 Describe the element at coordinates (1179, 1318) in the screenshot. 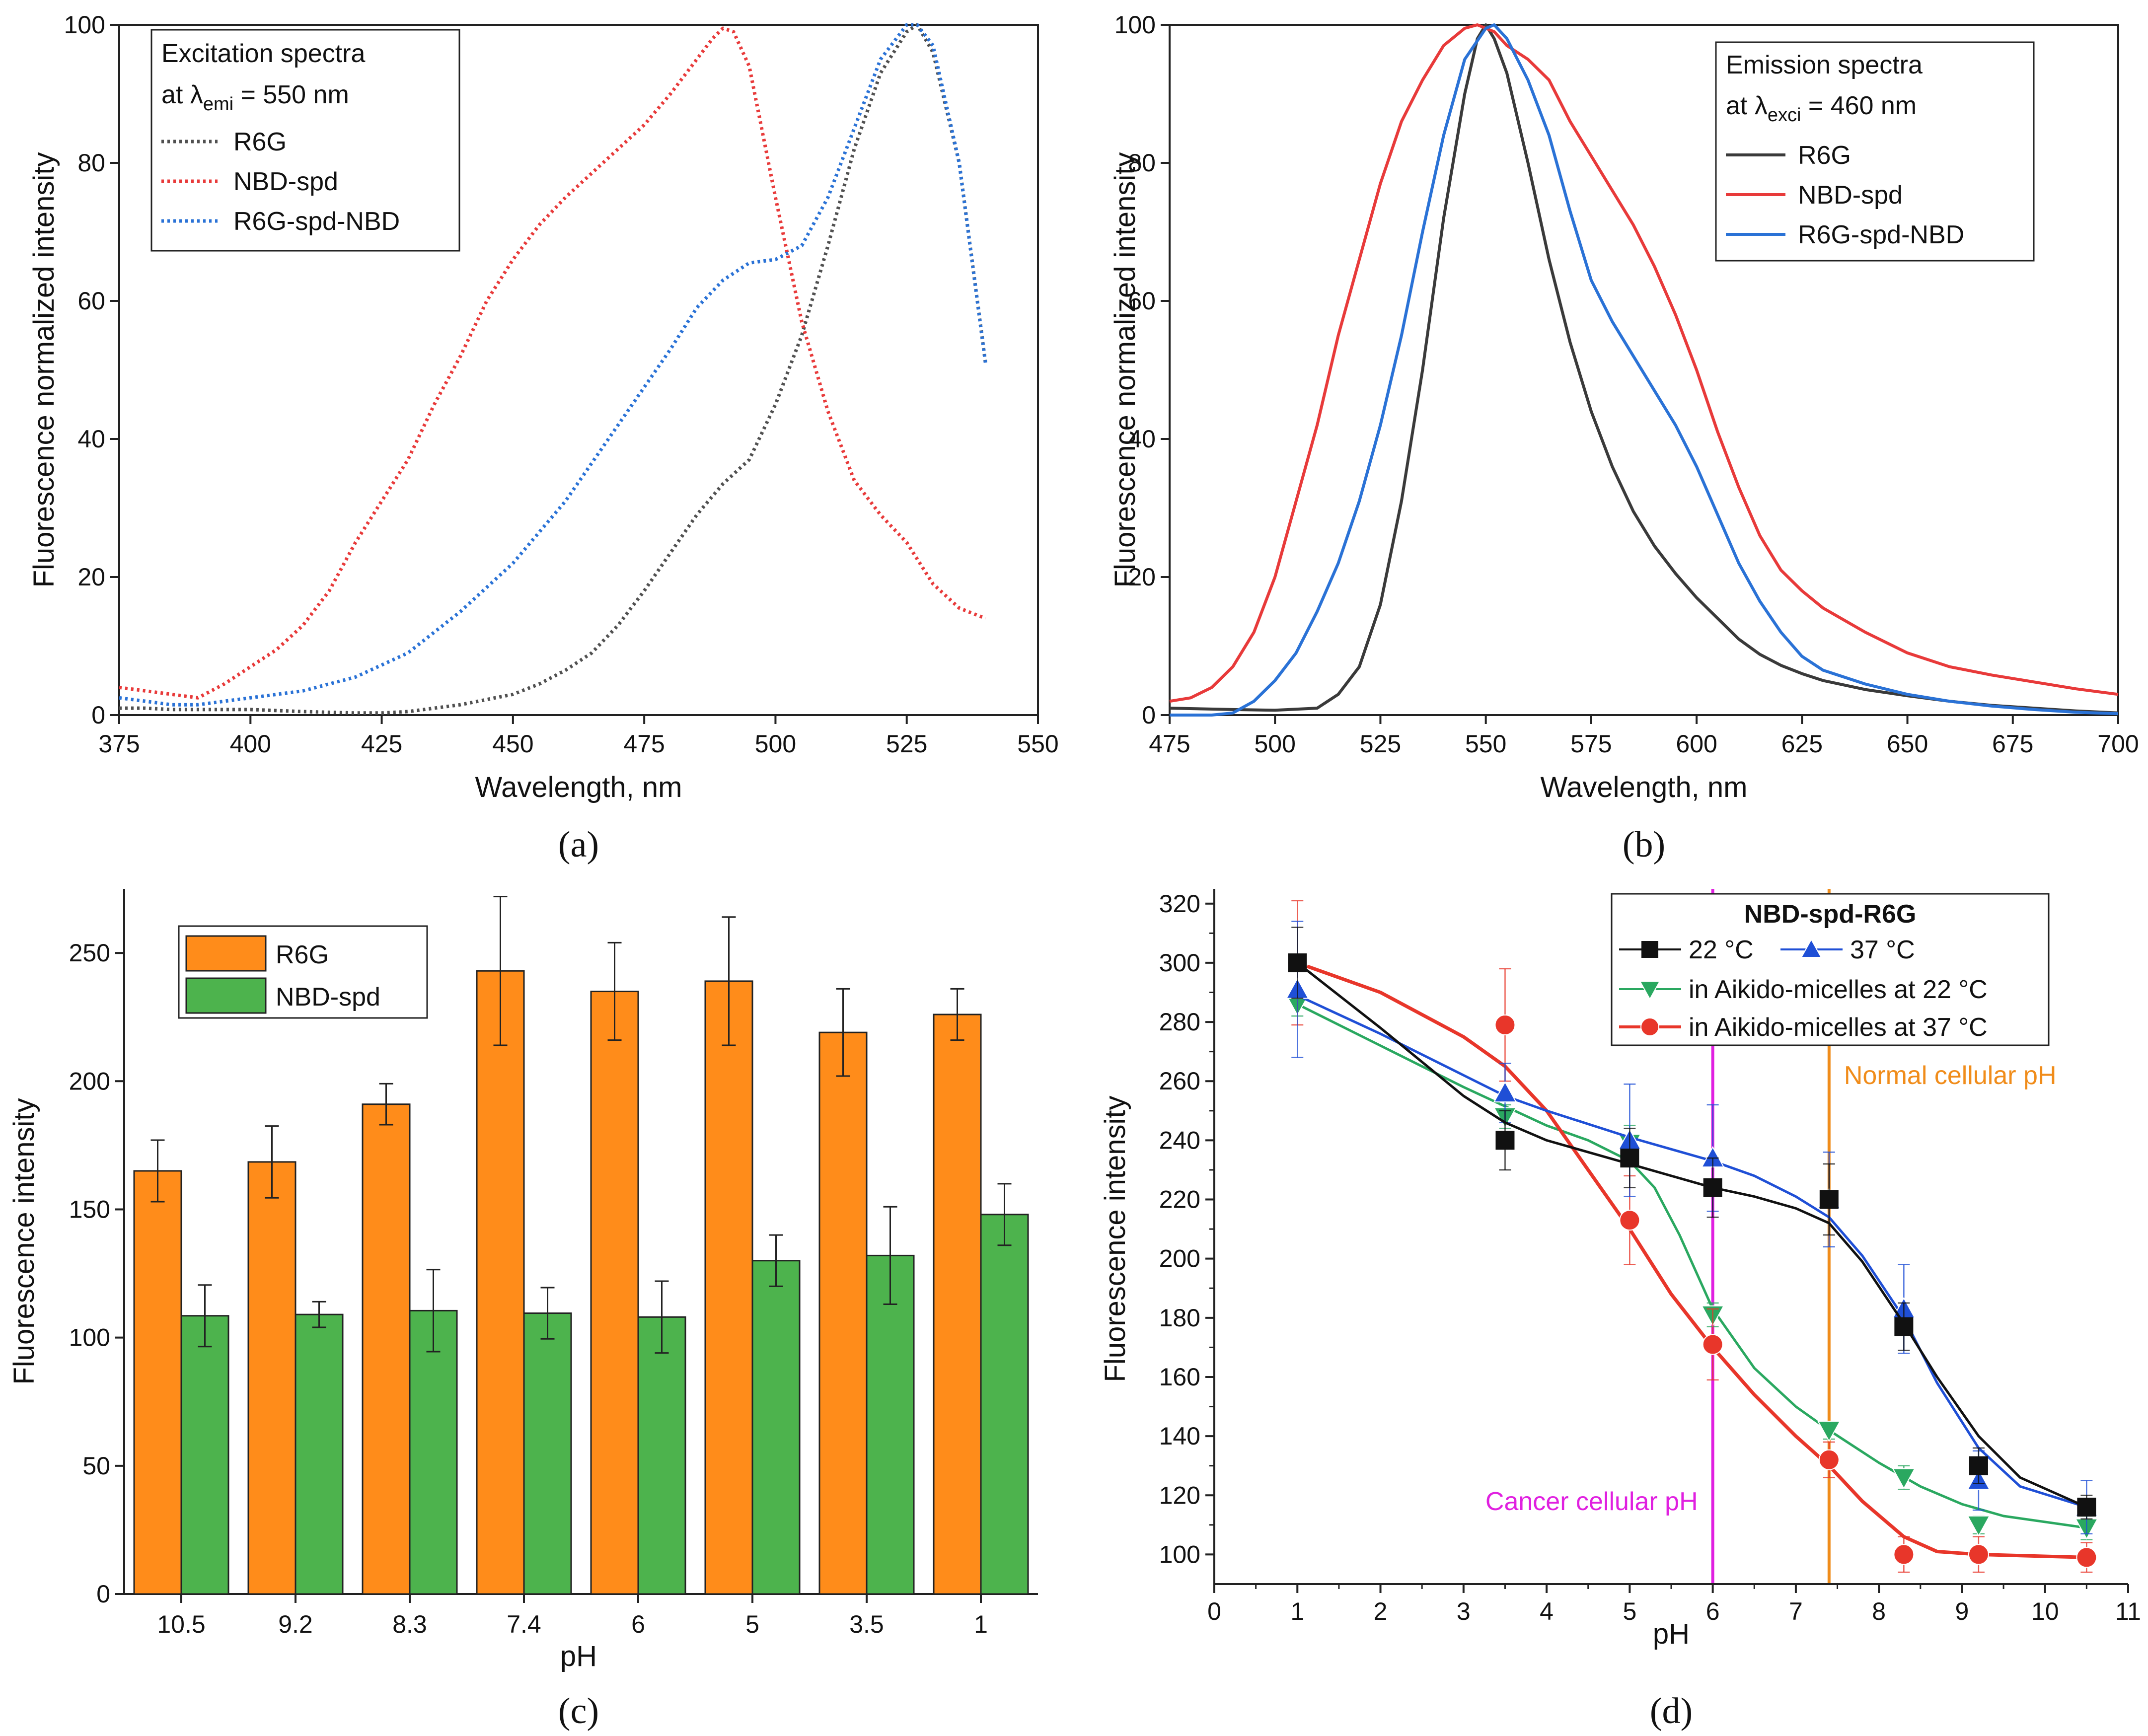

I see `y-tick-label: 180` at that location.